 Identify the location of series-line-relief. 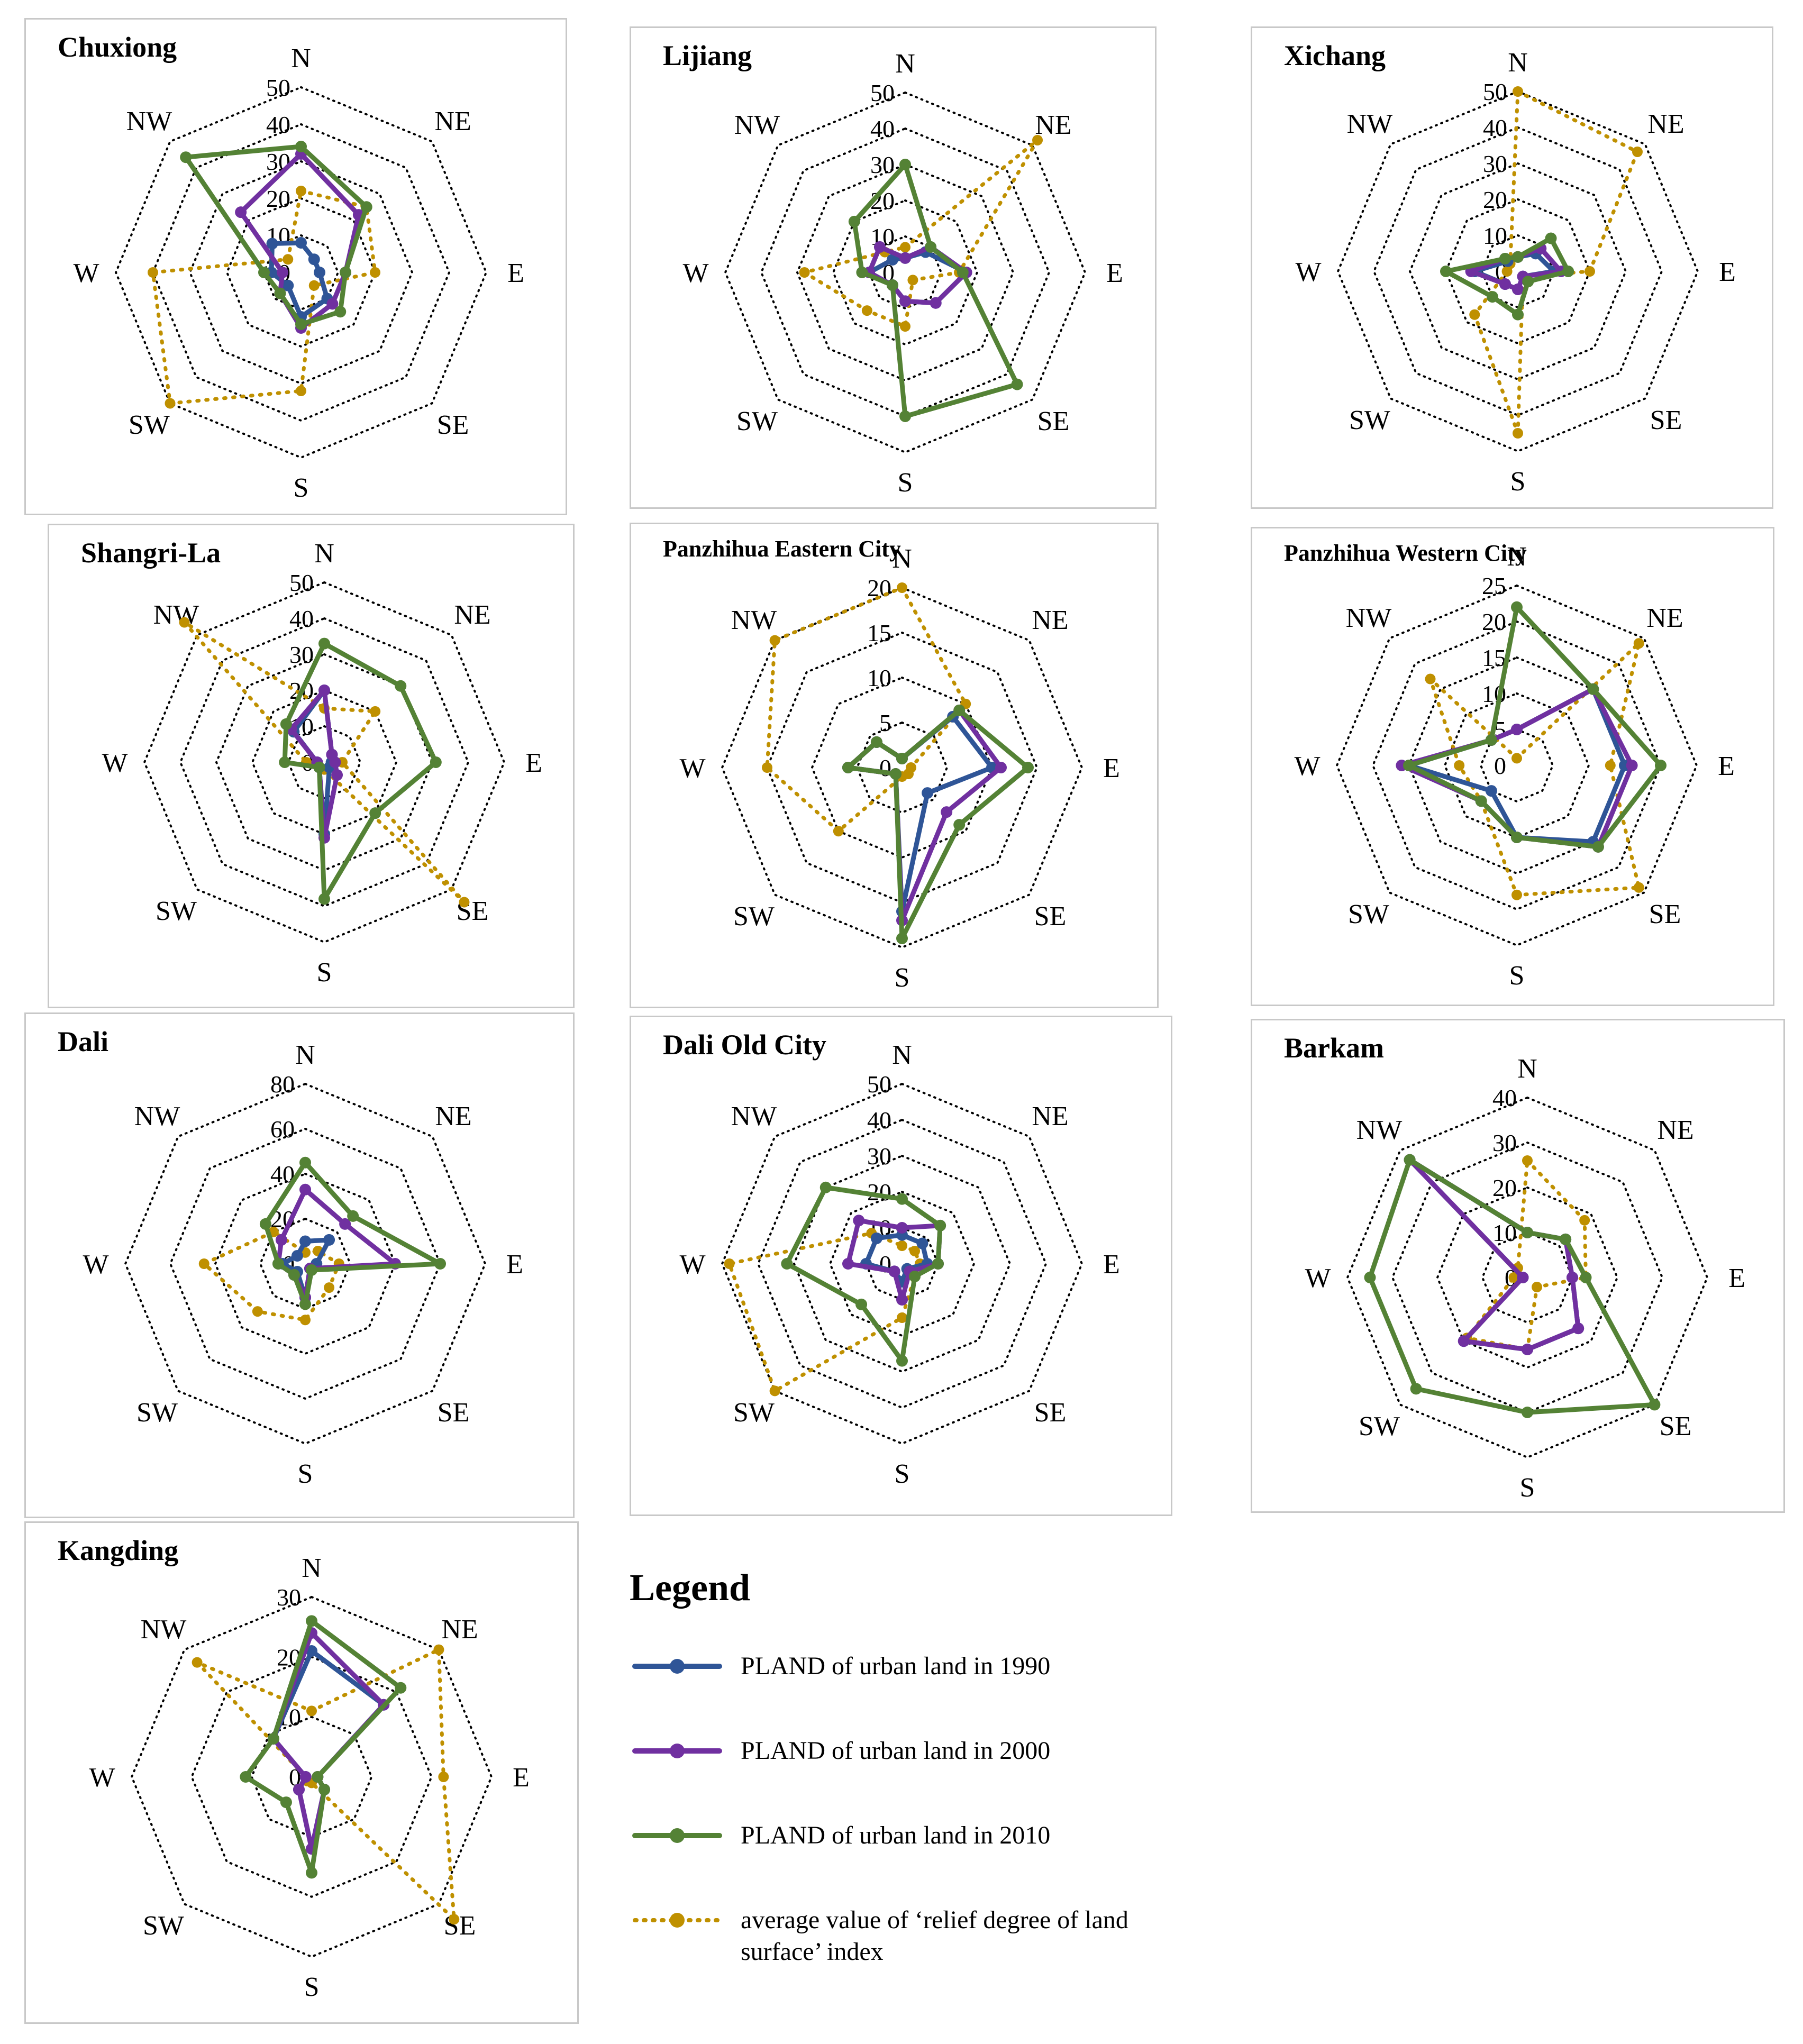
(325, 762).